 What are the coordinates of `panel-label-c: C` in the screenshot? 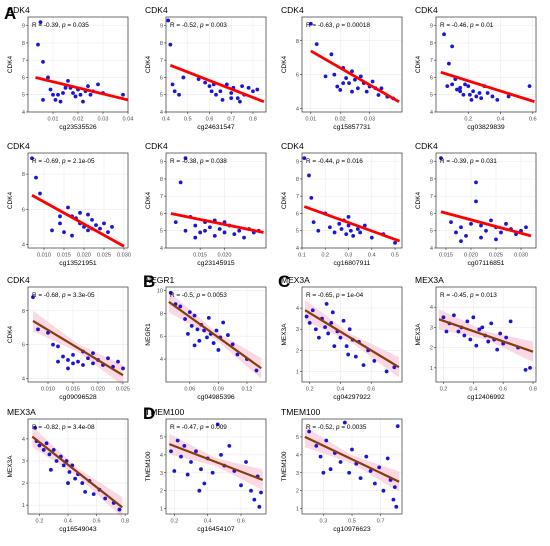 It's located at (284, 281).